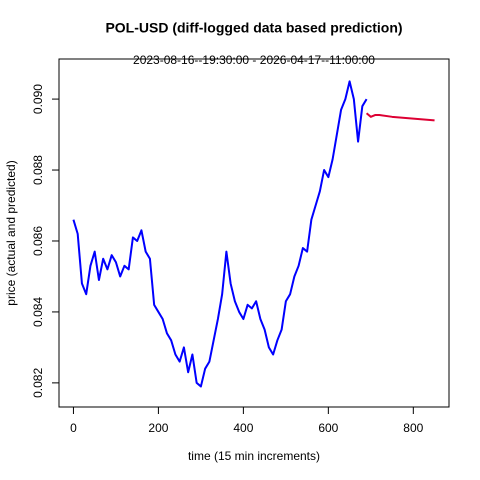  What do you see at coordinates (328, 428) in the screenshot?
I see `x-tick-label: 600` at bounding box center [328, 428].